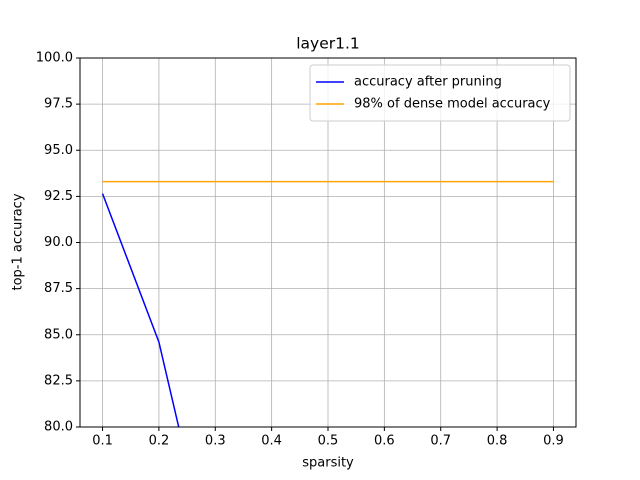 Image resolution: width=640 pixels, height=480 pixels. I want to click on y-tick-label: 95.0, so click(58, 150).